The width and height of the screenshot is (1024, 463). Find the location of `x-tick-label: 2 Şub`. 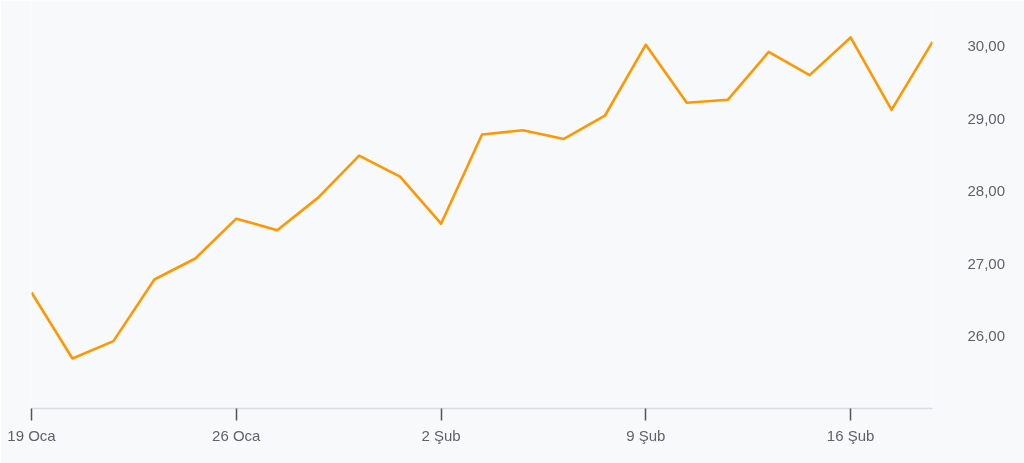

x-tick-label: 2 Şub is located at coordinates (441, 435).